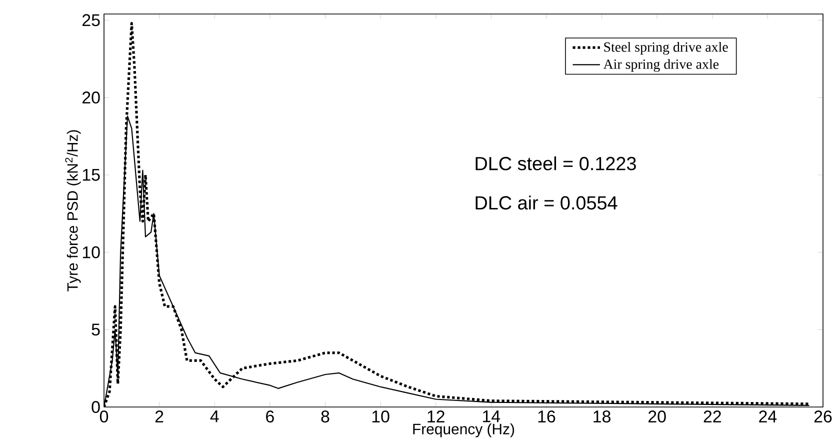 The image size is (837, 441). Describe the element at coordinates (661, 65) in the screenshot. I see `legend-label: Air spring drive axle` at that location.